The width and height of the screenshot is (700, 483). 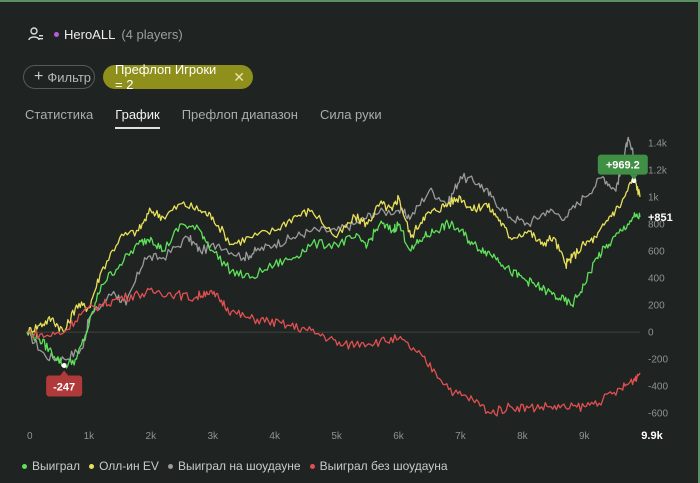 I want to click on add-filter-label: Фильтр, so click(x=69, y=77).